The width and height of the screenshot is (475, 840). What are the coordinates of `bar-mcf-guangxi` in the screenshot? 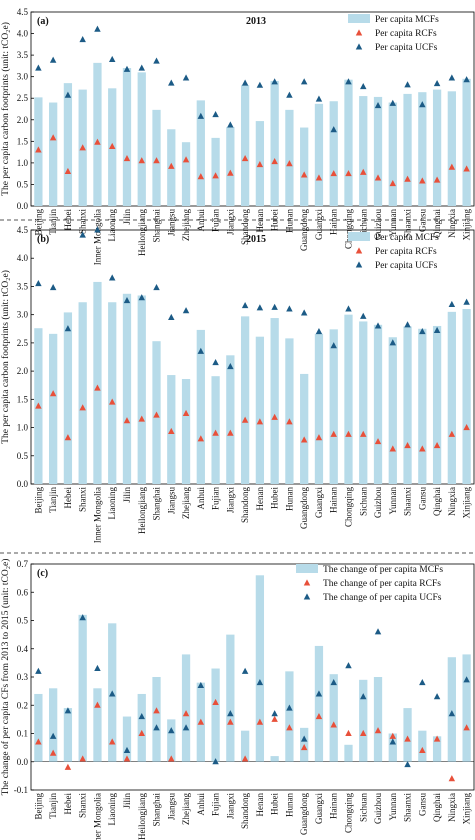 It's located at (319, 703).